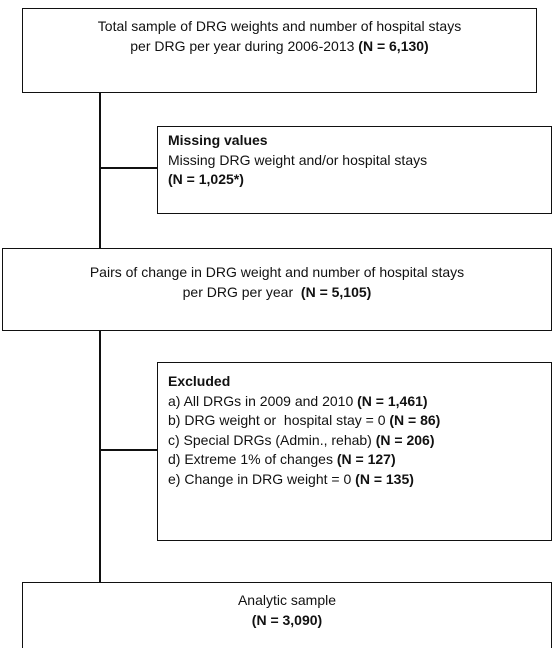 The width and height of the screenshot is (552, 648). I want to click on count: (N = 6,130), so click(393, 45).